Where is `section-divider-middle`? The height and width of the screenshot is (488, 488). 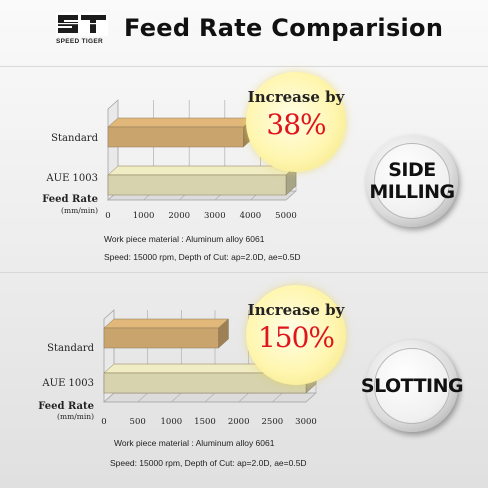 section-divider-middle is located at coordinates (244, 272).